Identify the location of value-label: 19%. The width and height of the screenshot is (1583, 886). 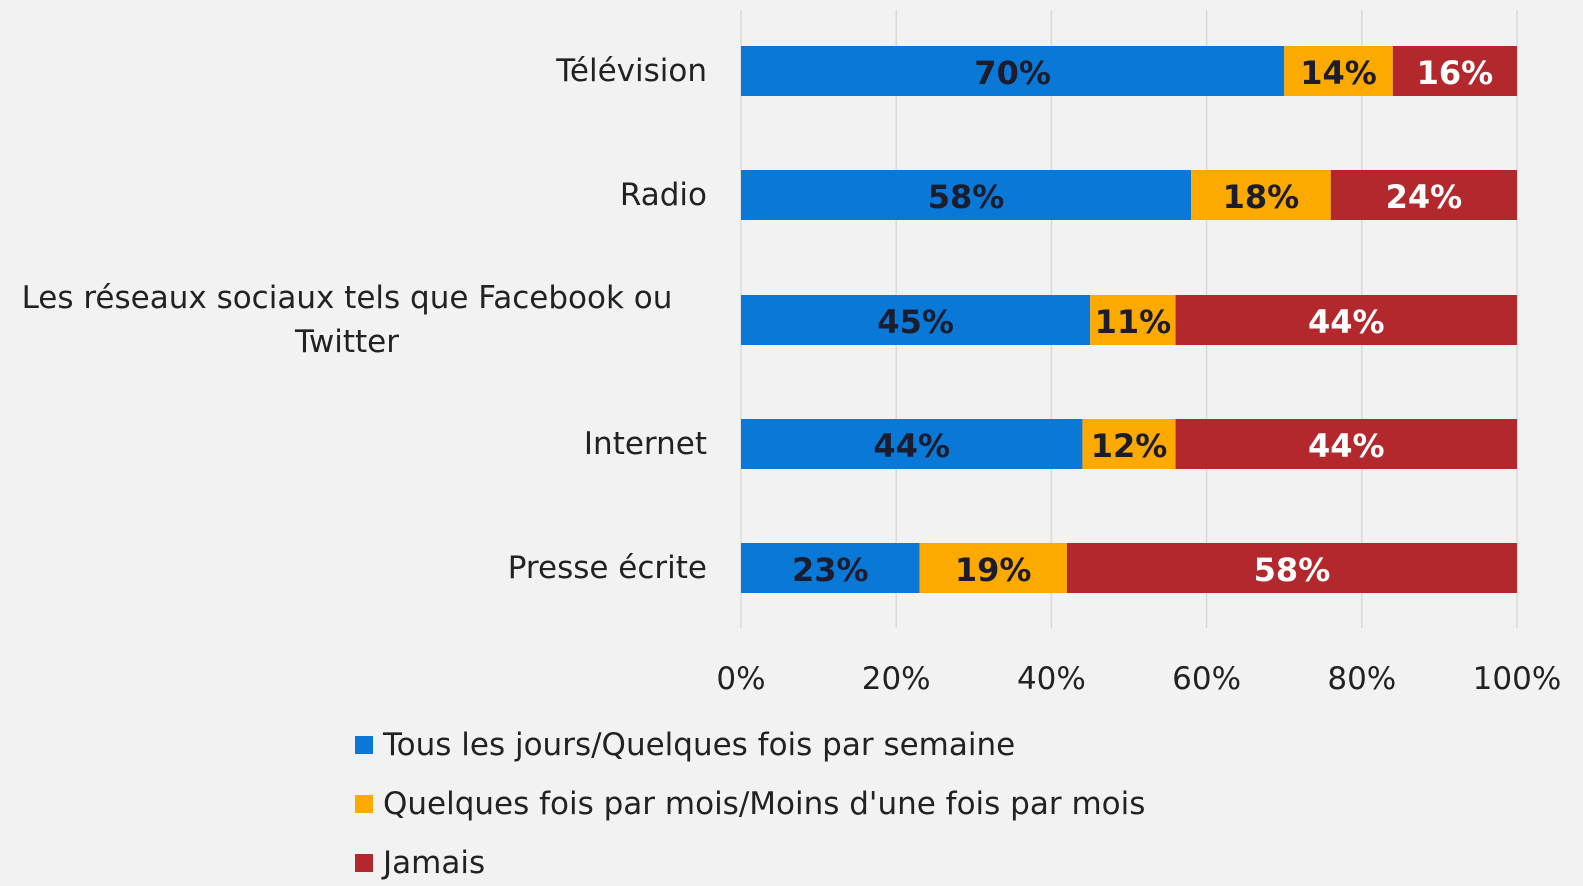
(993, 570).